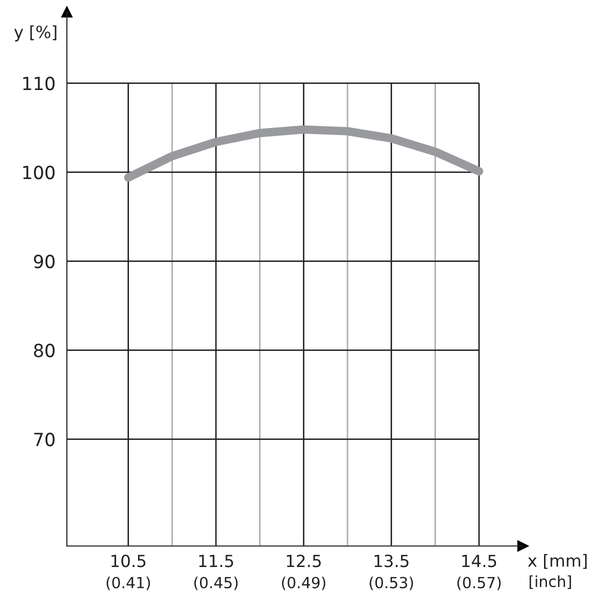 This screenshot has height=600, width=608. What do you see at coordinates (128, 583) in the screenshot?
I see `x2-tick-label: (0.41)` at bounding box center [128, 583].